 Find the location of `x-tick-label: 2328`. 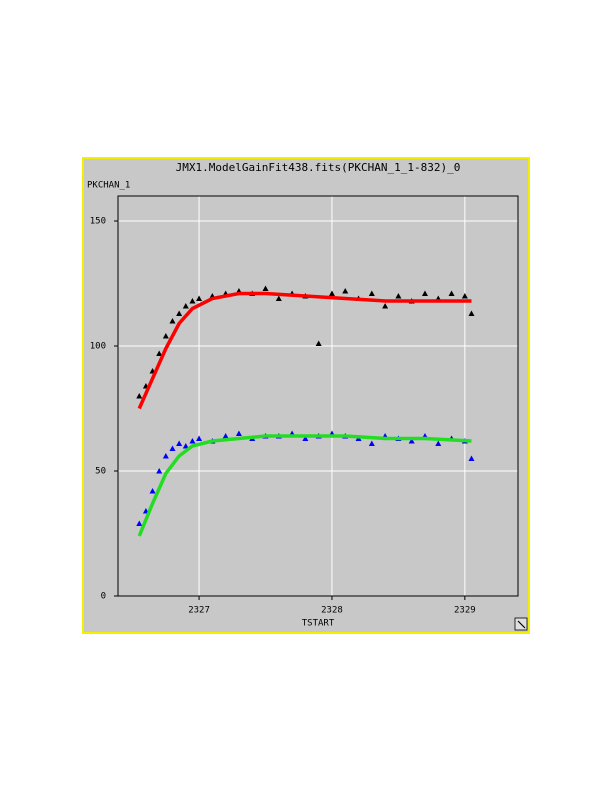

x-tick-label: 2328 is located at coordinates (332, 611).